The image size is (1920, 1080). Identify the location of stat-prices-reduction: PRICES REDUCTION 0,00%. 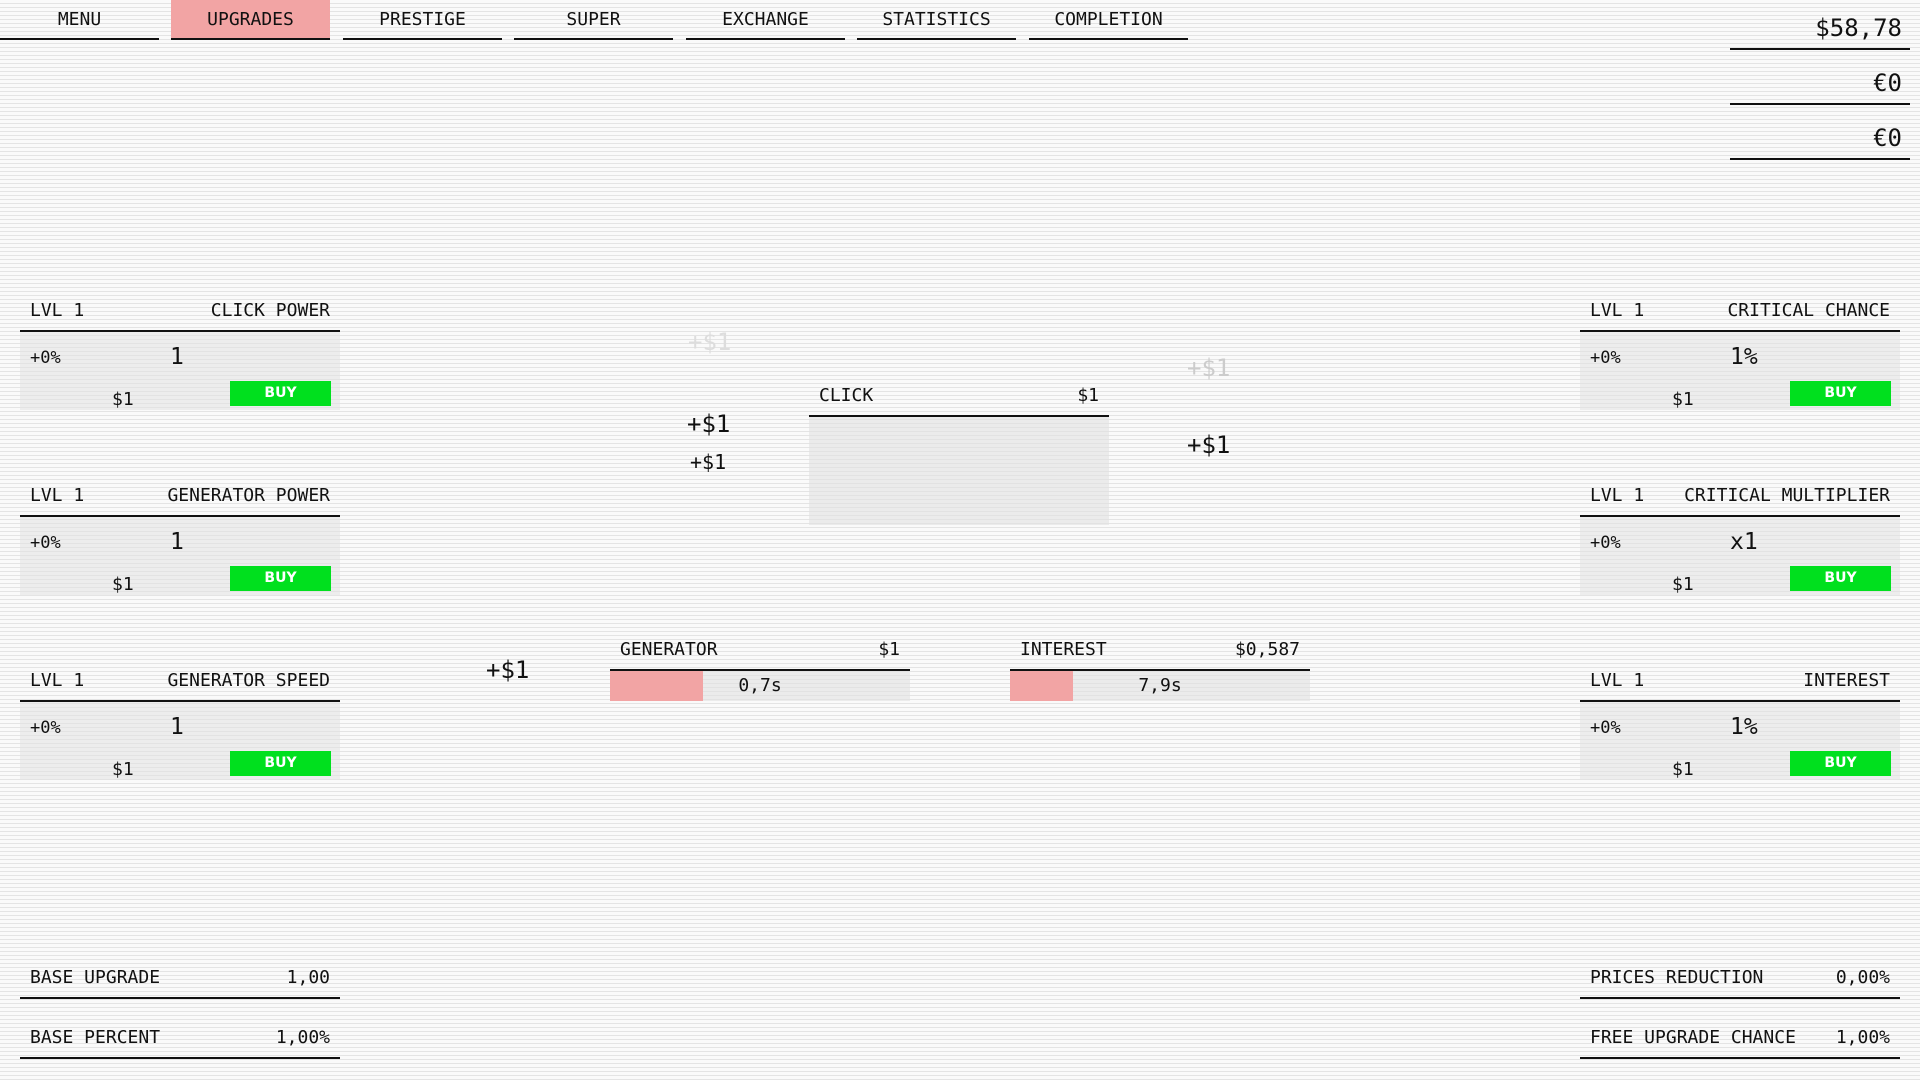
(1740, 978).